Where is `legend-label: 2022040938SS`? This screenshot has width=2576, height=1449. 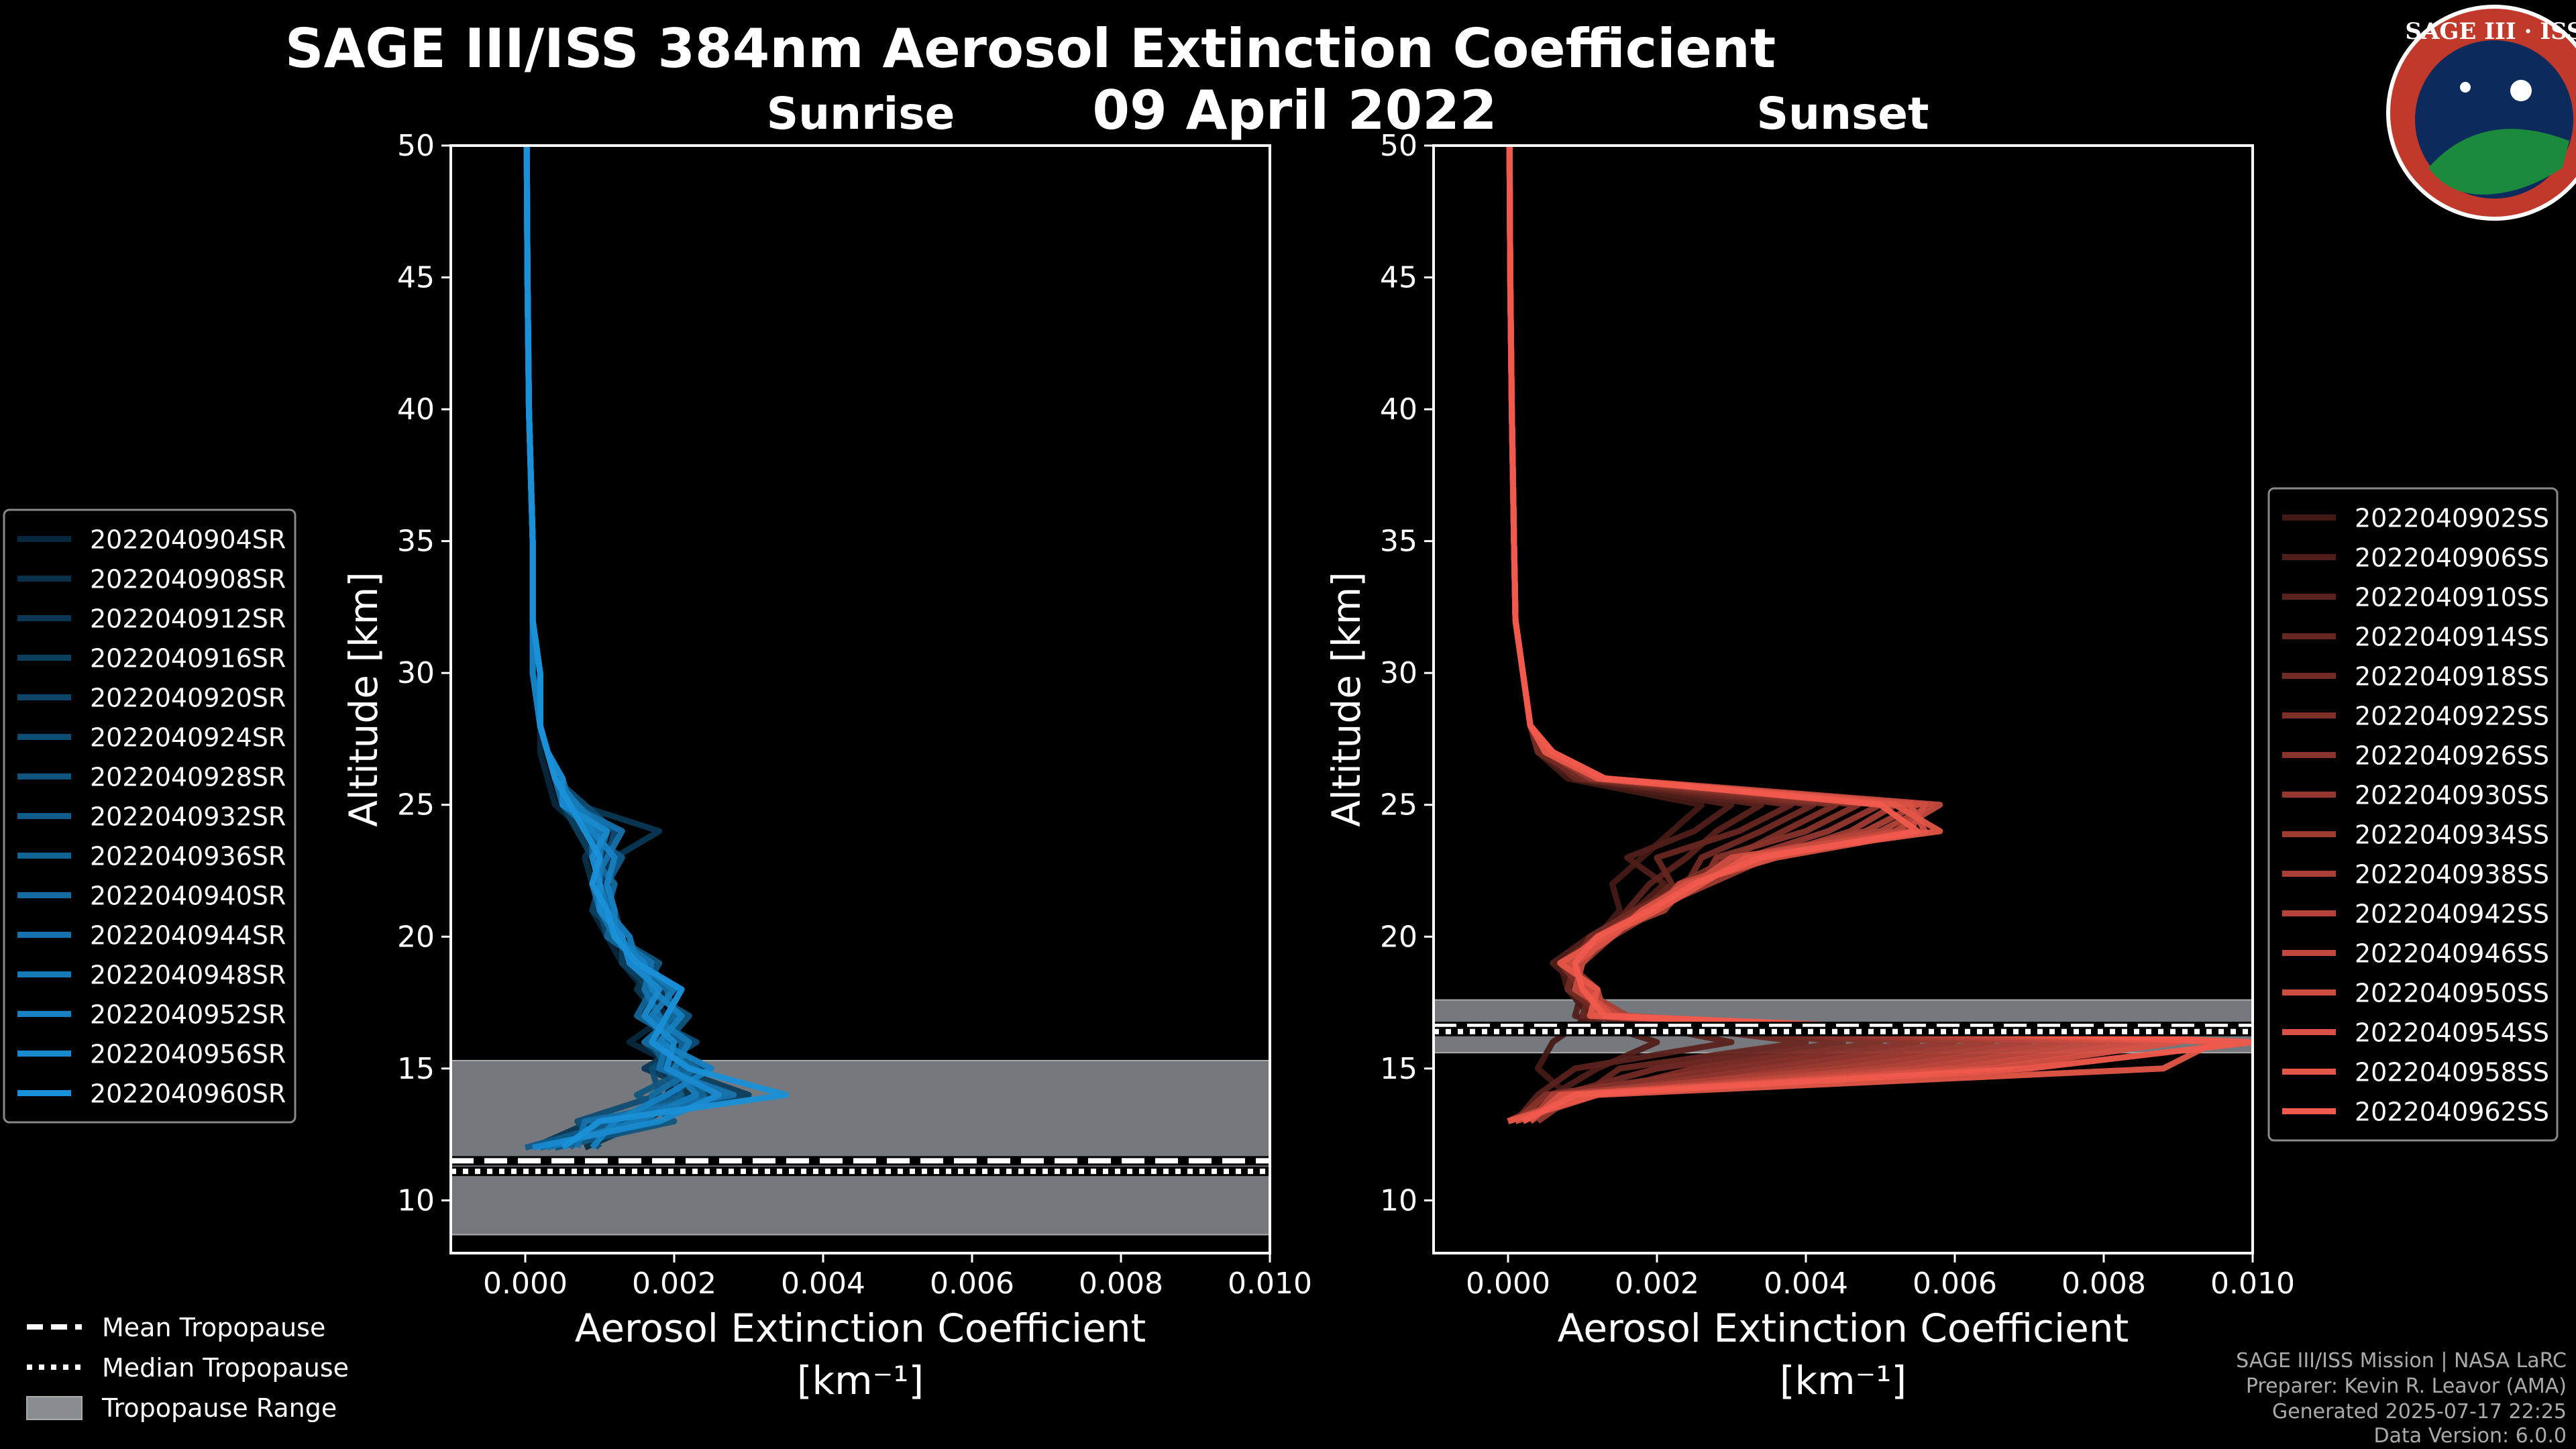
legend-label: 2022040938SS is located at coordinates (2452, 875).